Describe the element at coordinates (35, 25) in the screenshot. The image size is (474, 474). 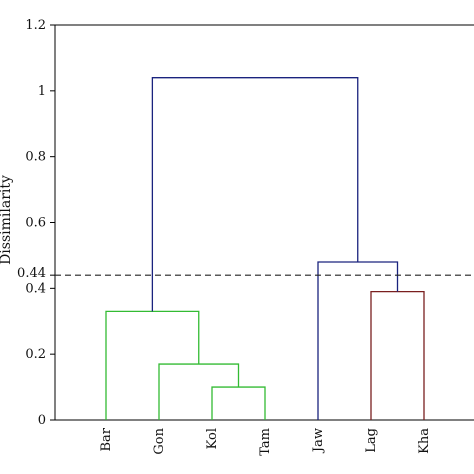
I see `y-tick-label: 1.2` at that location.